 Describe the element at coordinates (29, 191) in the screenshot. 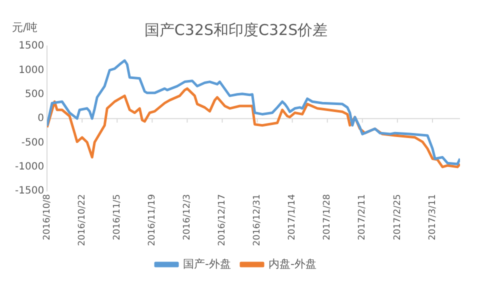

I see `y-tick-label: -1500` at that location.